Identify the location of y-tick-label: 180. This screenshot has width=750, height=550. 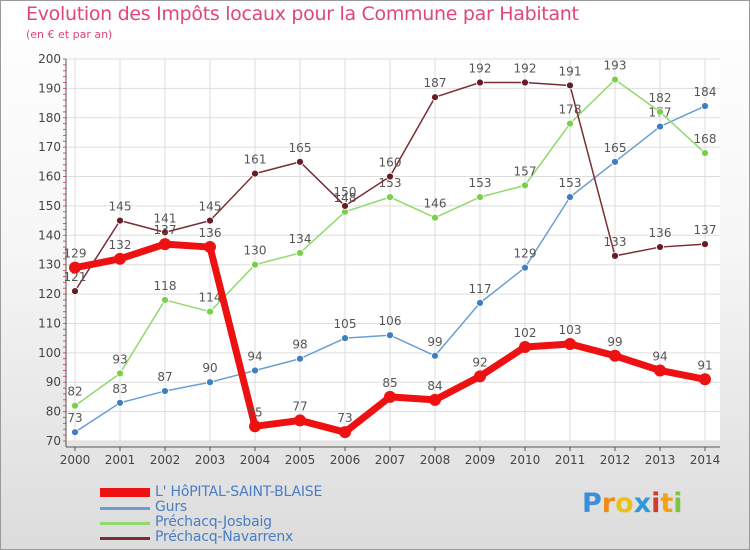
(49, 118).